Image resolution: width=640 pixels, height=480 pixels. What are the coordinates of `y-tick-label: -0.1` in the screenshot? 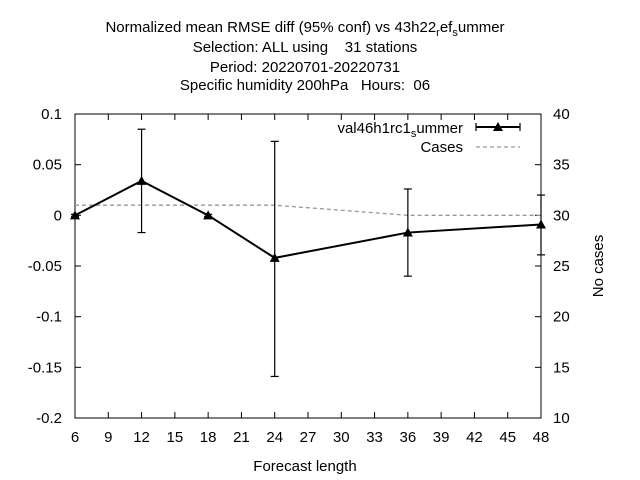 It's located at (49, 317).